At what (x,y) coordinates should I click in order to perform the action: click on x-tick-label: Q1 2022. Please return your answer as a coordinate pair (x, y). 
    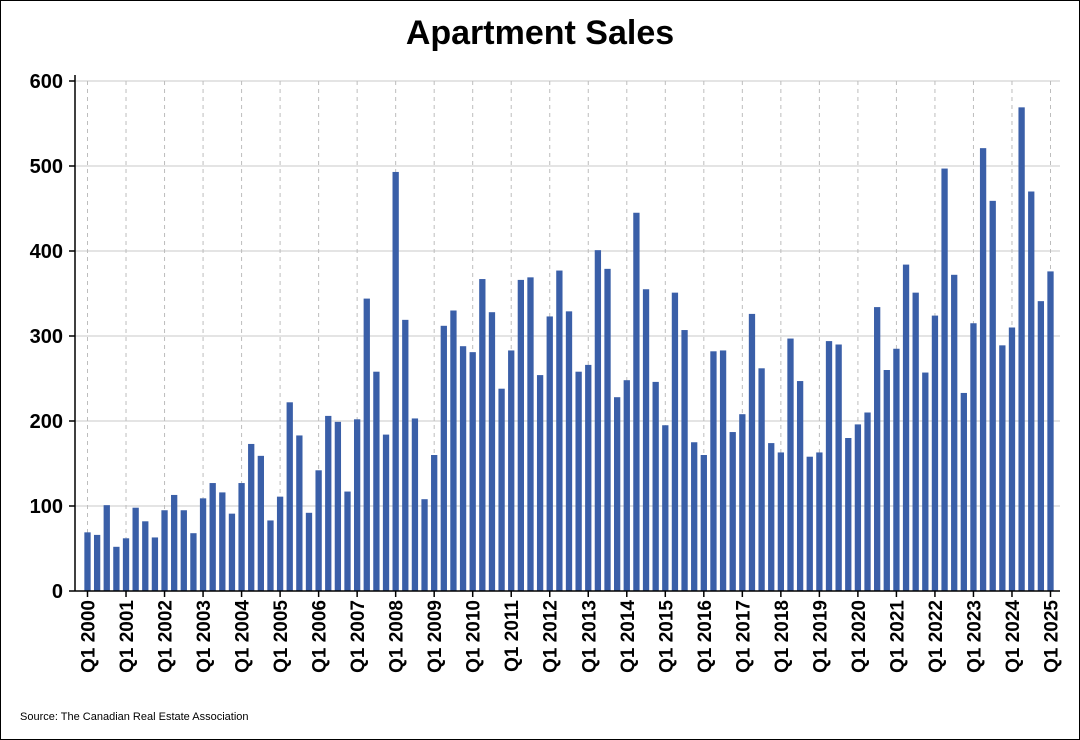
    Looking at the image, I should click on (936, 636).